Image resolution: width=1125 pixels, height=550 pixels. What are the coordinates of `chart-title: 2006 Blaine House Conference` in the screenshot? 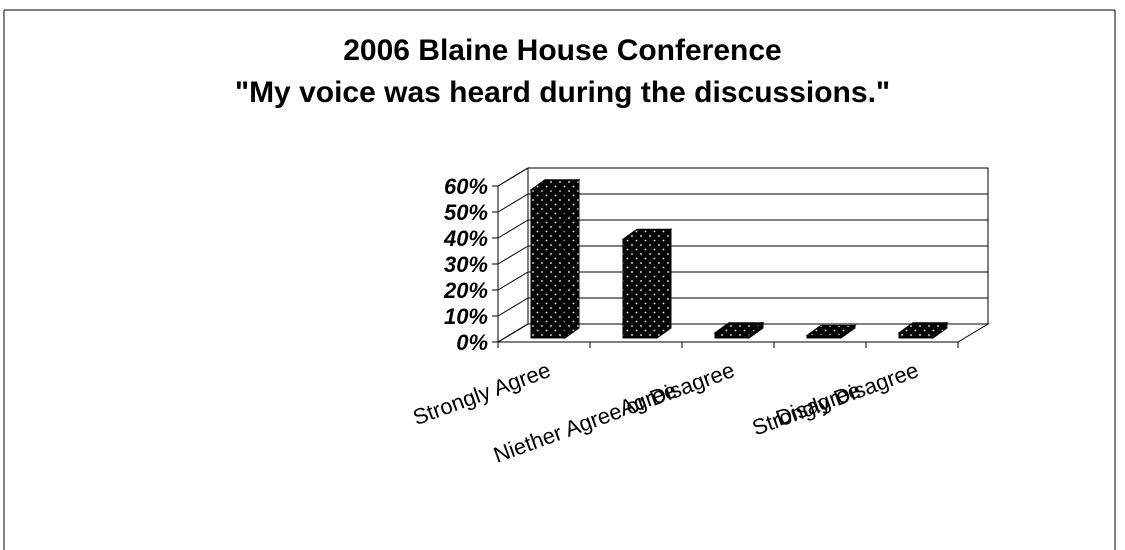 It's located at (562, 50).